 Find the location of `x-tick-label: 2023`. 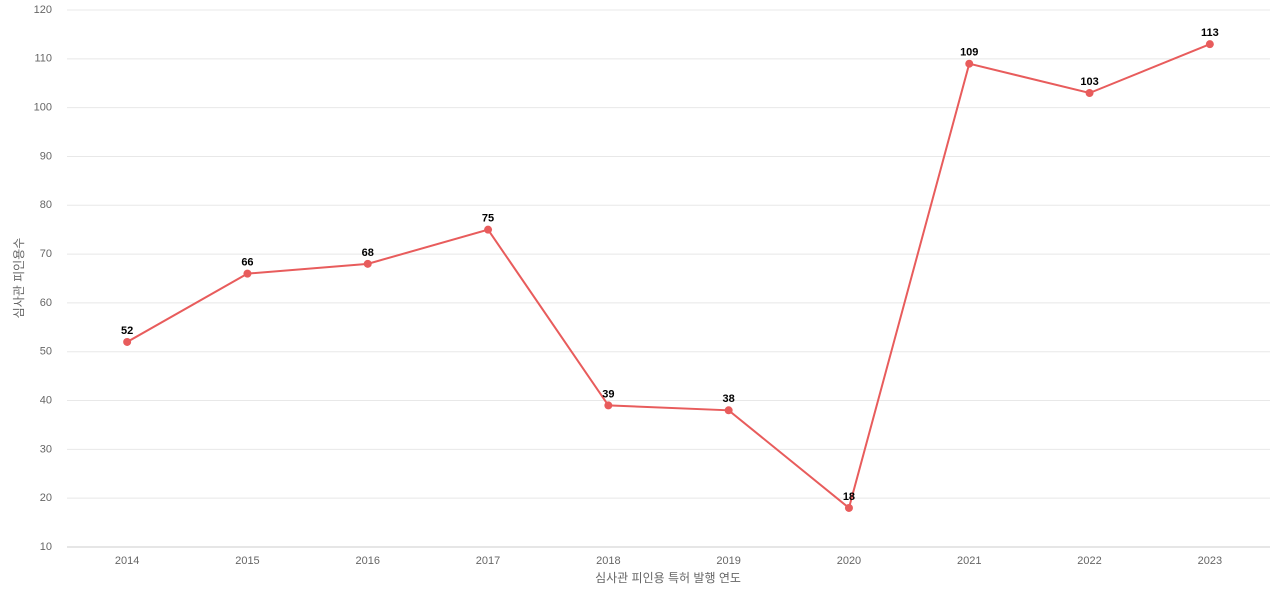

x-tick-label: 2023 is located at coordinates (1210, 561).